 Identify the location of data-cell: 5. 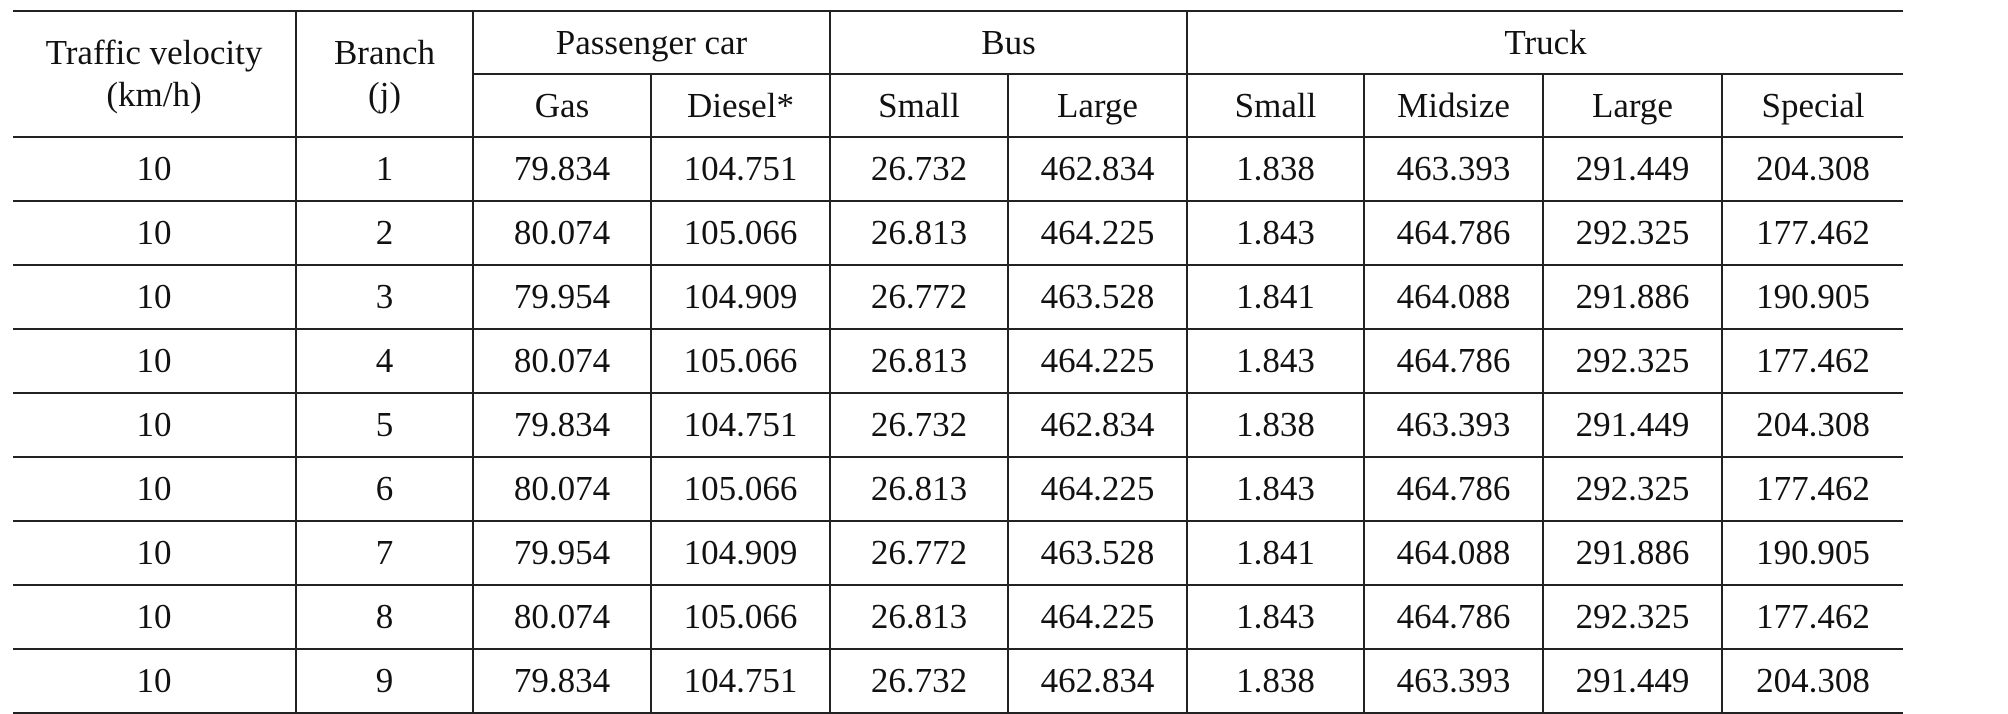
(384, 425).